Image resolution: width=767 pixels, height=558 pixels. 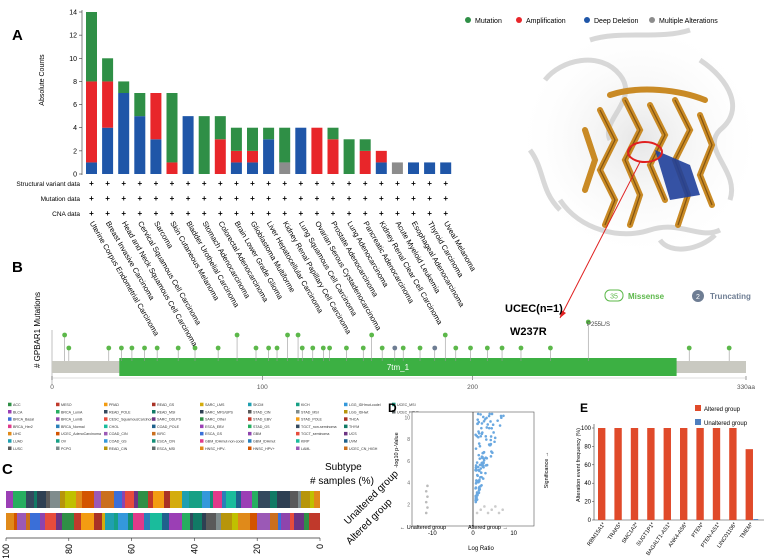 What do you see at coordinates (488, 513) in the screenshot?
I see `volcano-point-ns` at bounding box center [488, 513].